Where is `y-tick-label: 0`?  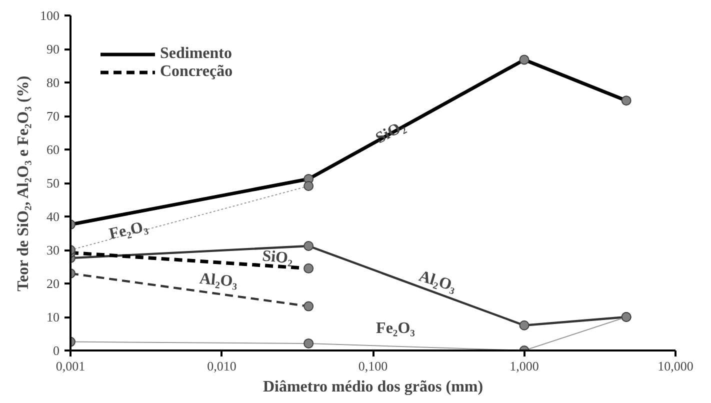 y-tick-label: 0 is located at coordinates (56, 350).